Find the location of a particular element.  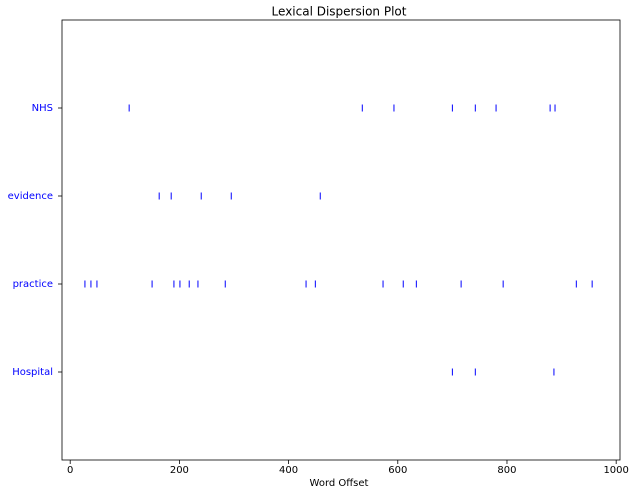

x-axis-label: Word Offset is located at coordinates (339, 483).